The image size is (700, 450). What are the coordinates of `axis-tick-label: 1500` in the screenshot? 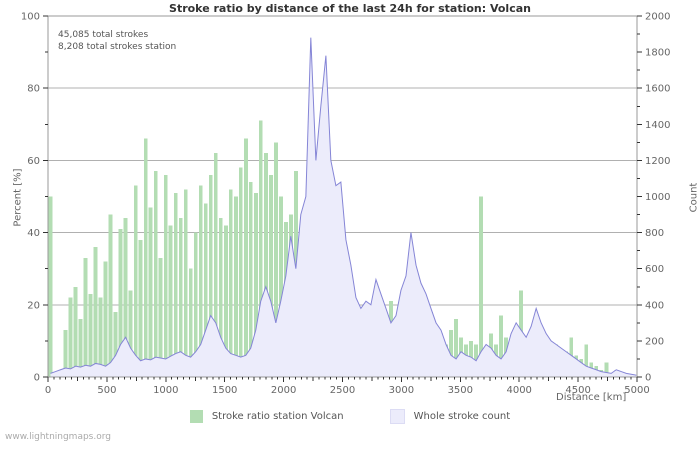 It's located at (224, 390).